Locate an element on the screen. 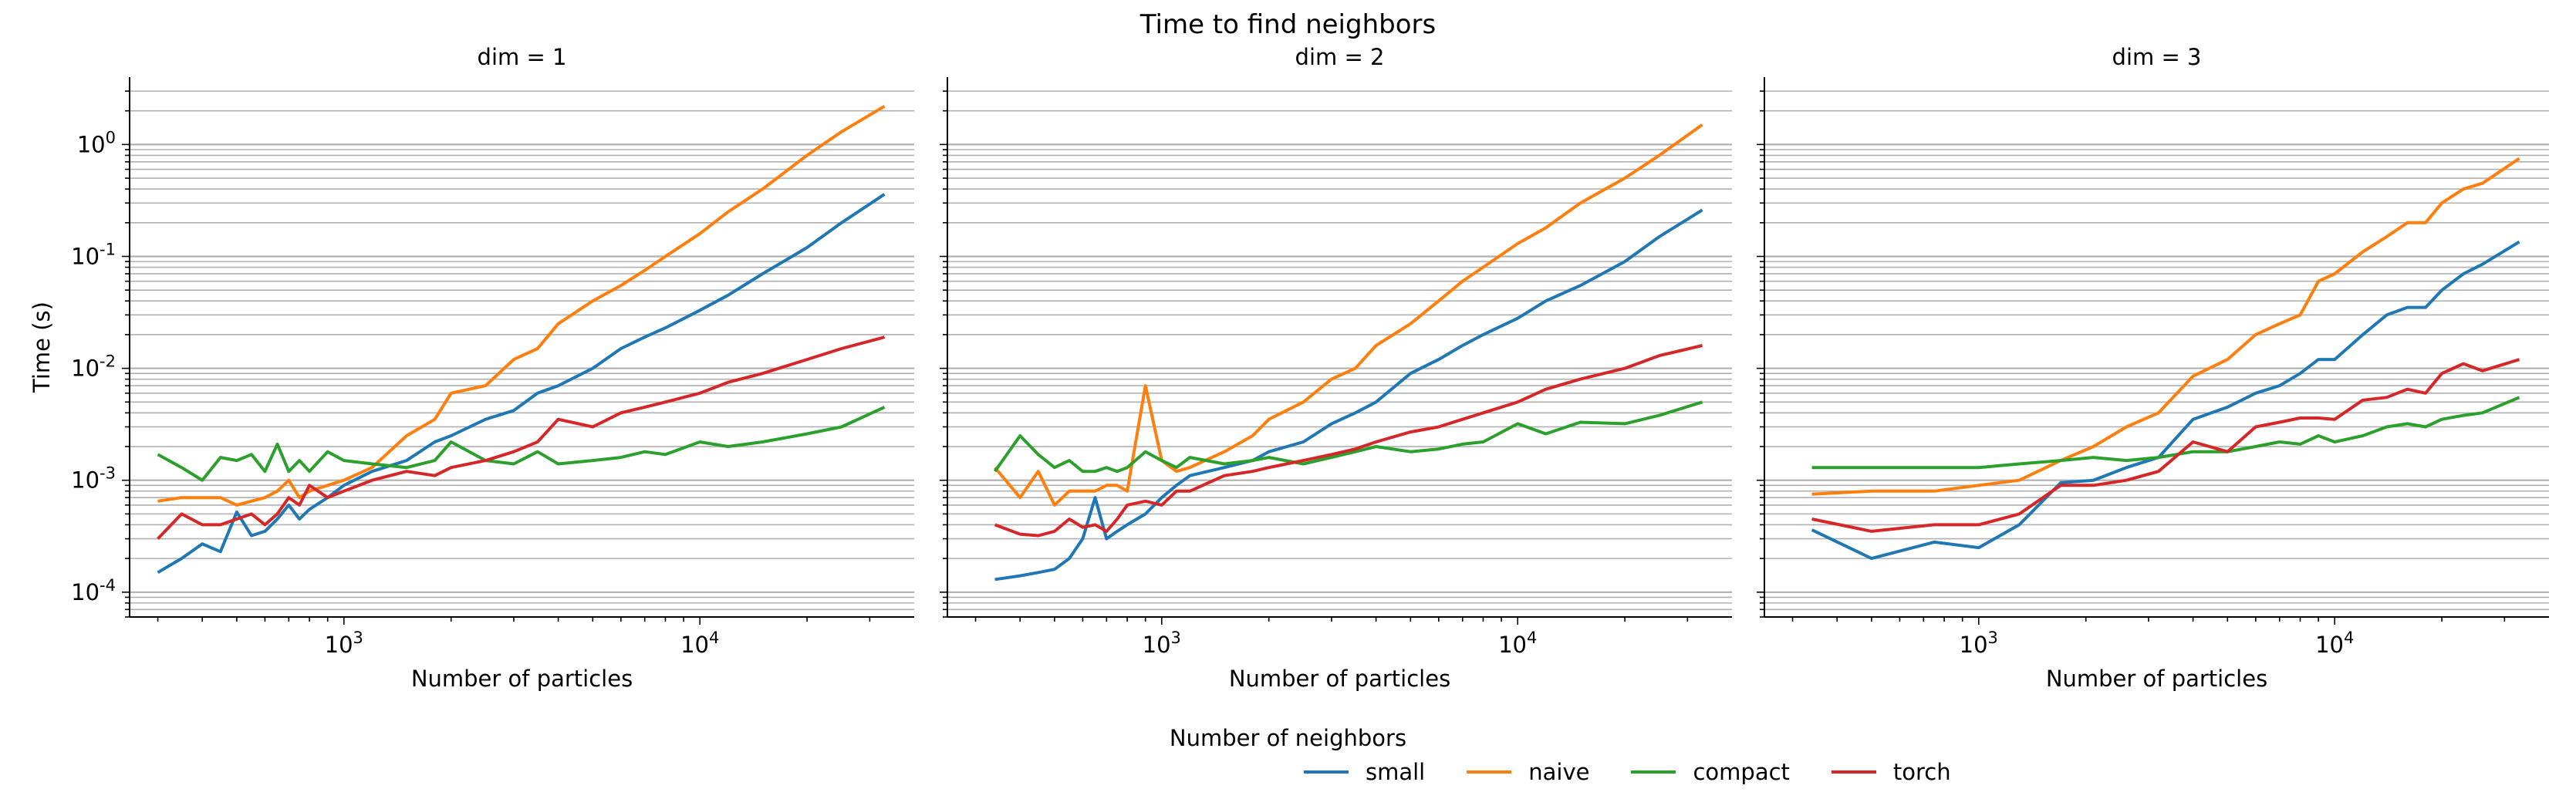 The width and height of the screenshot is (2576, 799). panel-title: dim = 1 is located at coordinates (522, 57).